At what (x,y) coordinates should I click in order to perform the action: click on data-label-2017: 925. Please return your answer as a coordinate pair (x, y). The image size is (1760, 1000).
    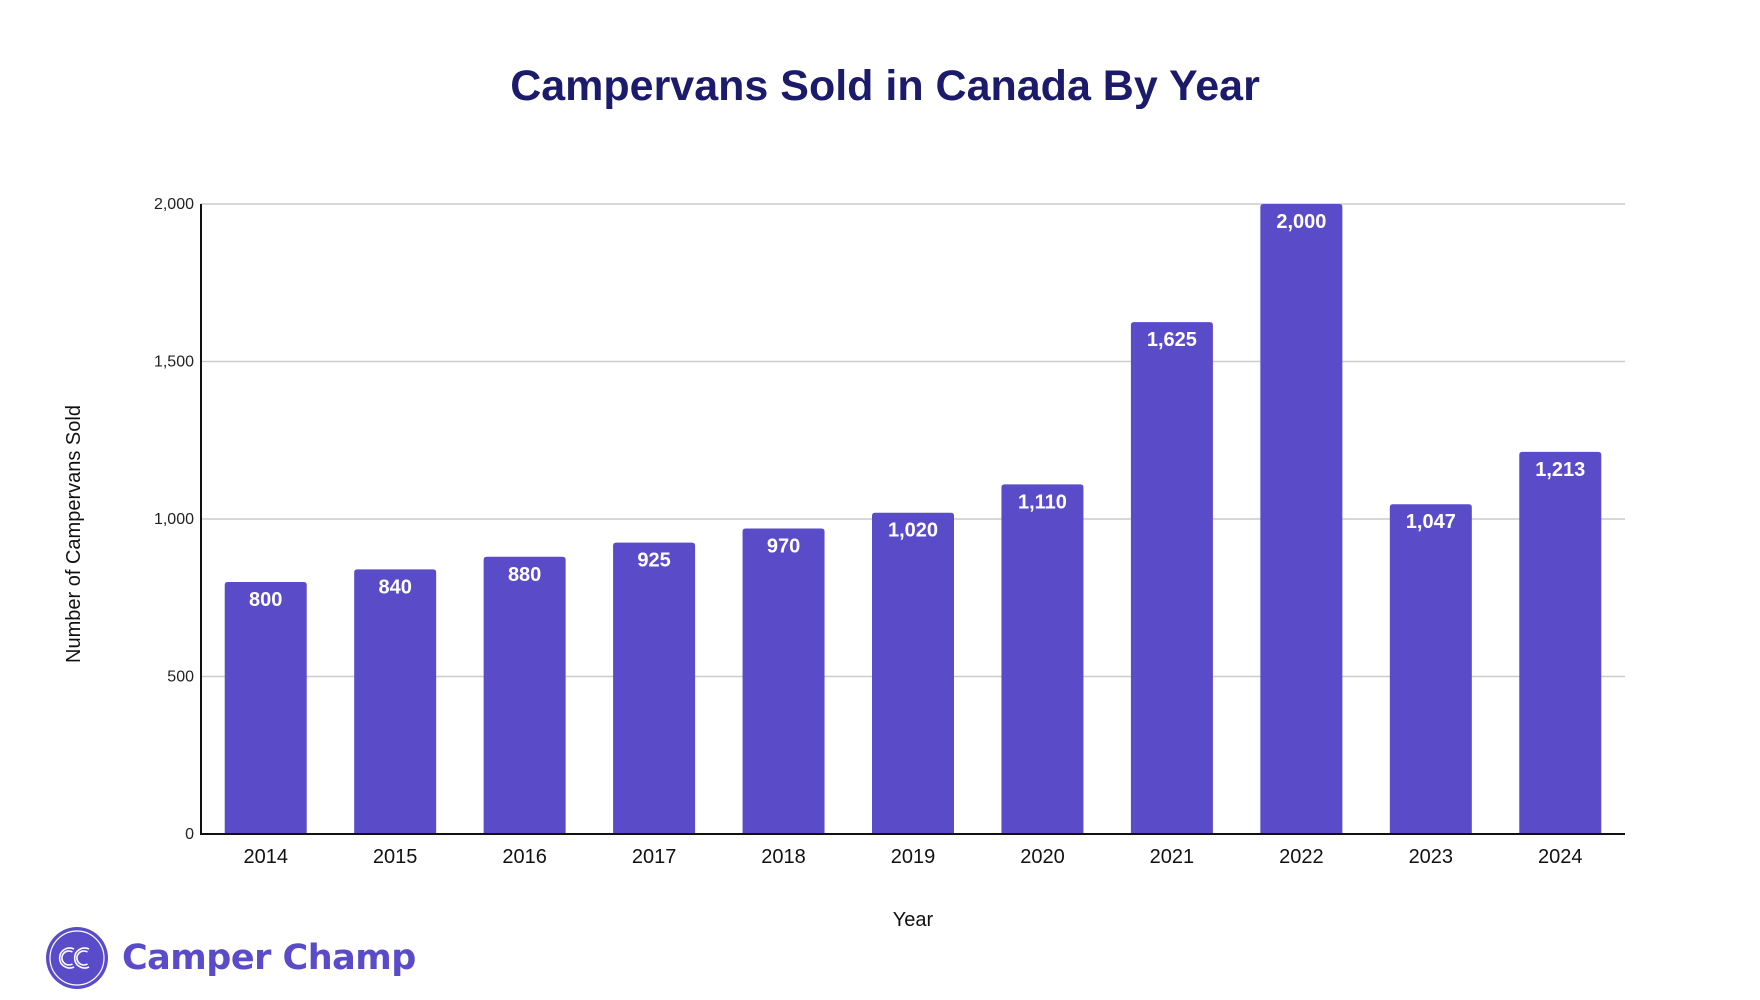
    Looking at the image, I should click on (653, 561).